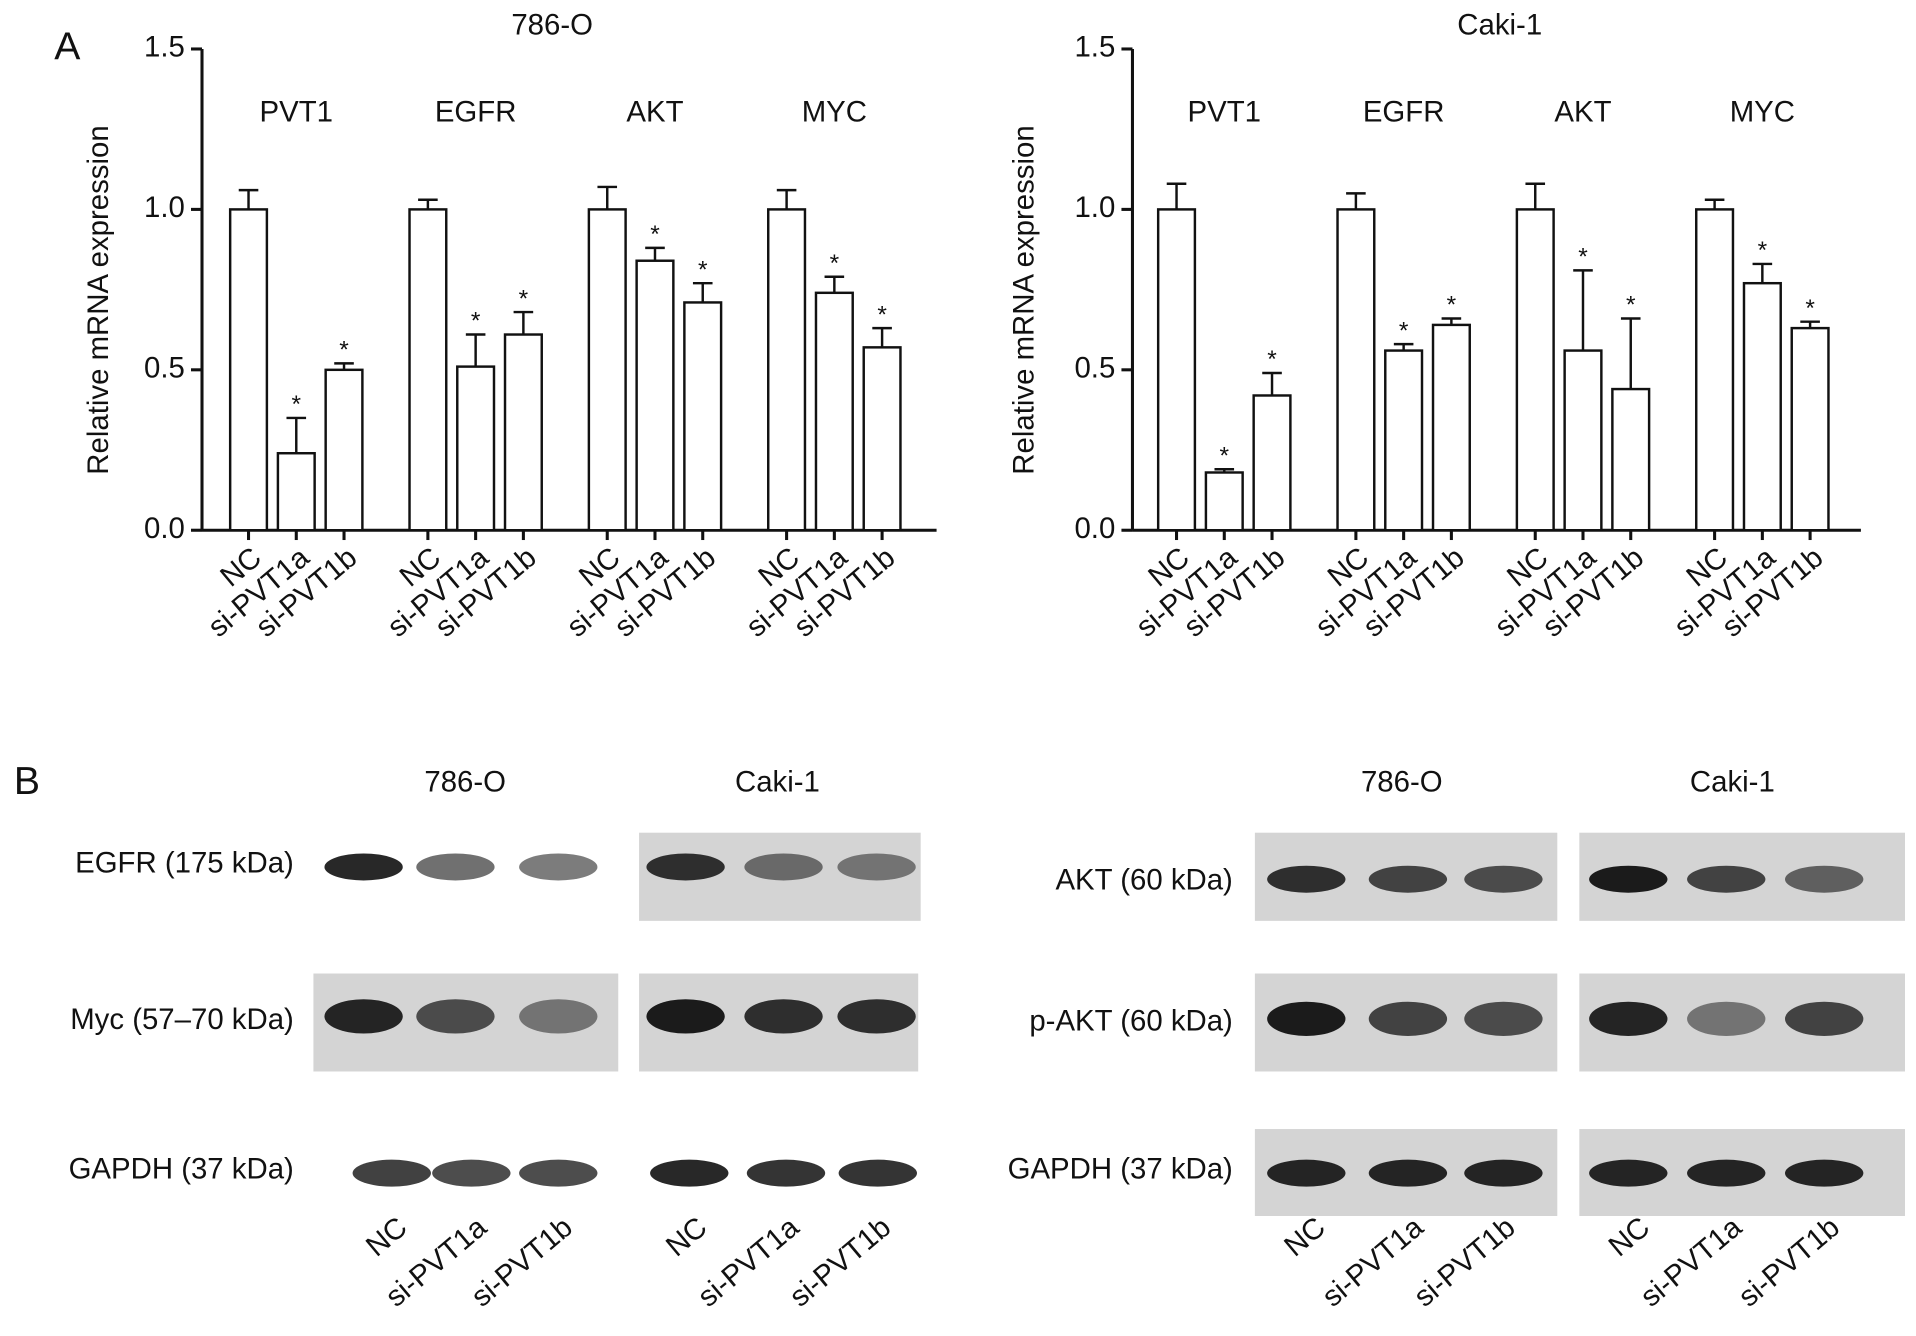 The height and width of the screenshot is (1336, 1916). Describe the element at coordinates (98, 299) in the screenshot. I see `y-axis-label: Relative mRNA expression` at that location.